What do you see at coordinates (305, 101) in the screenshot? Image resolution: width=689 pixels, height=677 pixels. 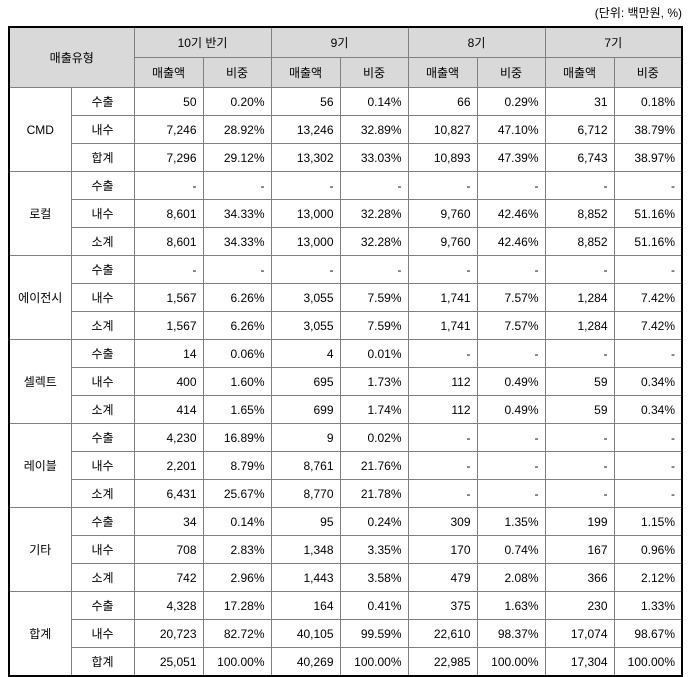 I see `value-cell: 56` at bounding box center [305, 101].